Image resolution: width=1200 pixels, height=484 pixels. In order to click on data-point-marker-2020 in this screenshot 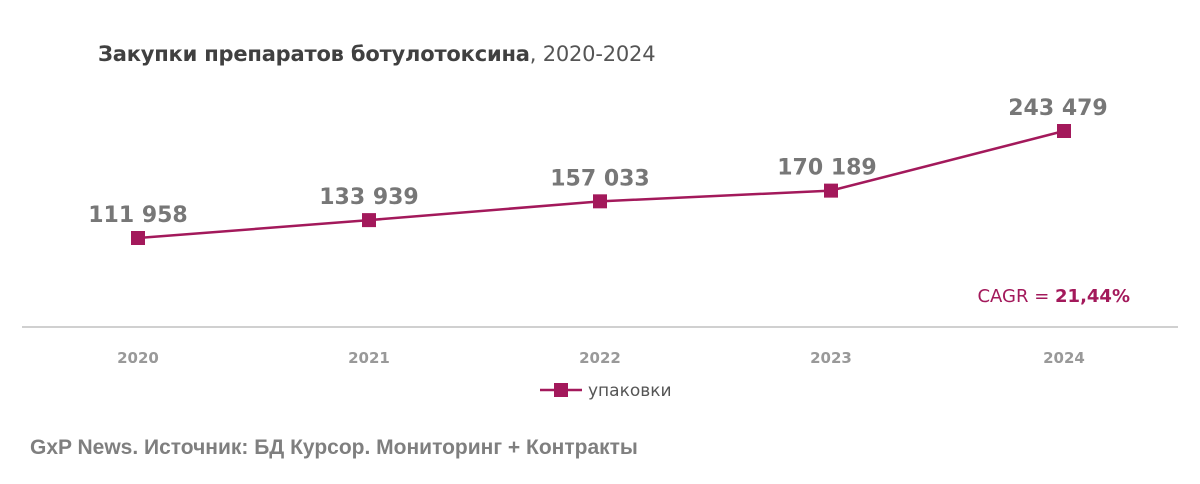, I will do `click(138, 238)`.